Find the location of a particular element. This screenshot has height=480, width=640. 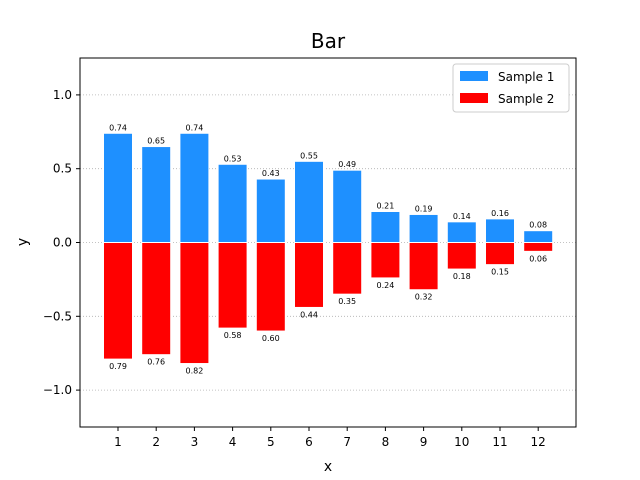

data-label: 0.65 is located at coordinates (156, 141).